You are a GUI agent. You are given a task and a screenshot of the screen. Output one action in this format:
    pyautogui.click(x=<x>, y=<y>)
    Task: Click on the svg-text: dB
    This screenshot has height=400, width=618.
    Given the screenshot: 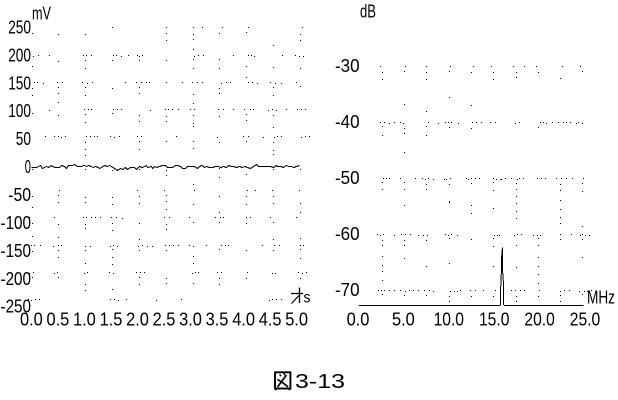 What is the action you would take?
    pyautogui.click(x=368, y=12)
    